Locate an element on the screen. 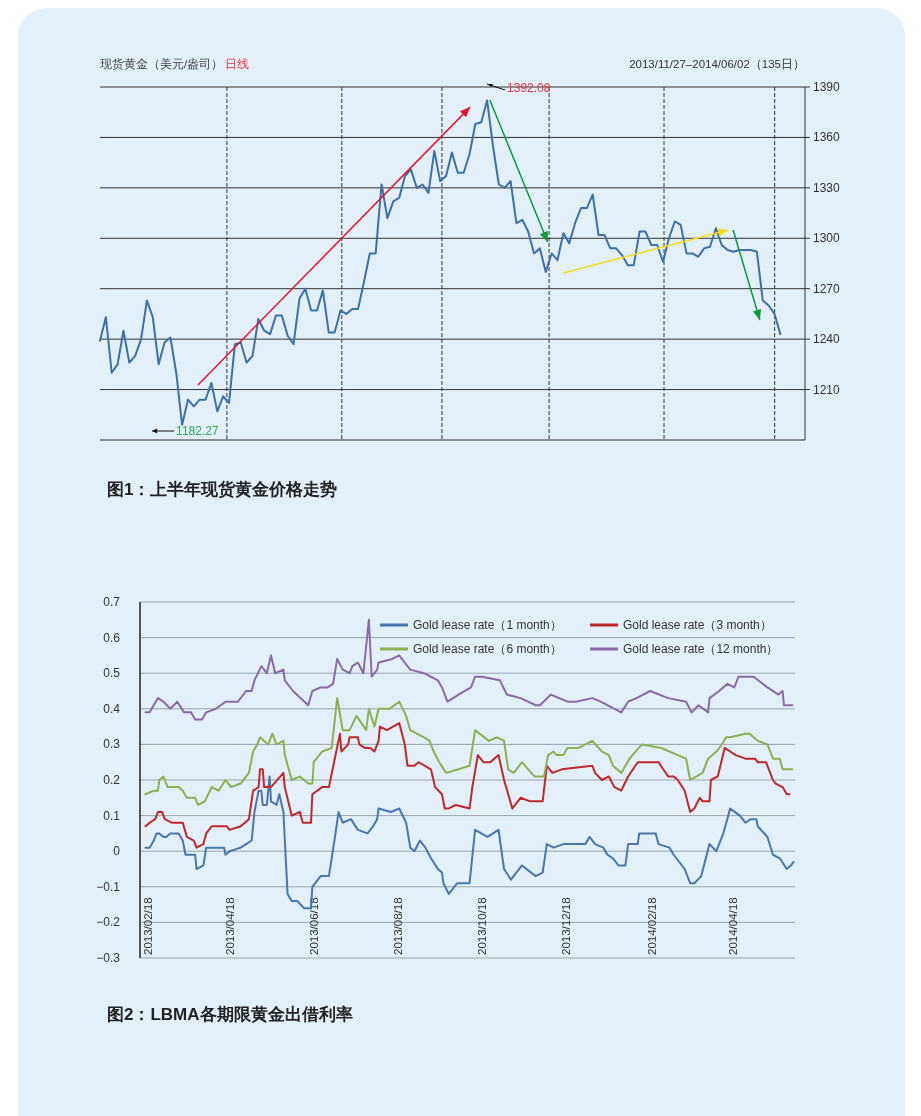  y-tick-label: 1390 is located at coordinates (827, 87).